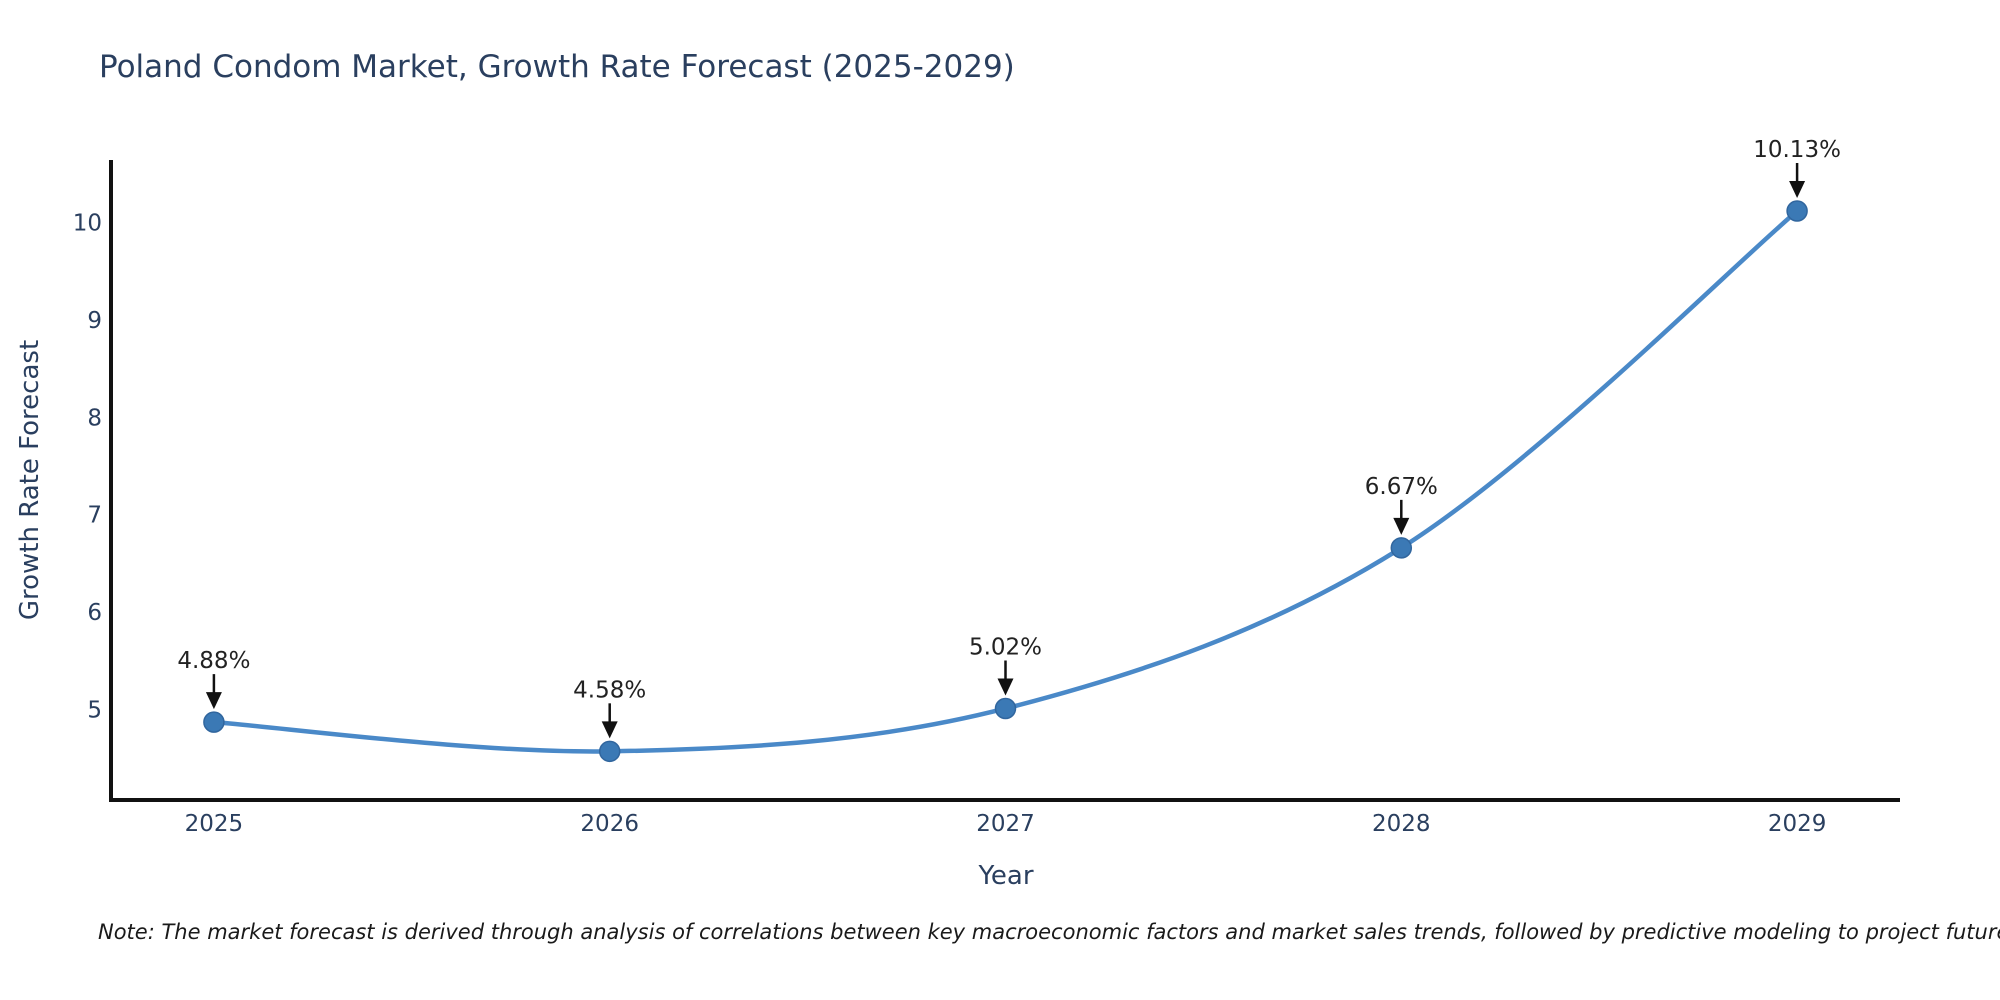  What do you see at coordinates (1006, 876) in the screenshot?
I see `x-axis-title: Year` at bounding box center [1006, 876].